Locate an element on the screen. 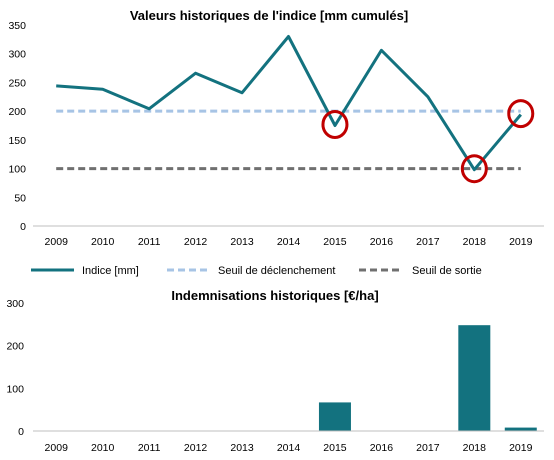  bar-y-tick-label: 100 is located at coordinates (15, 389).